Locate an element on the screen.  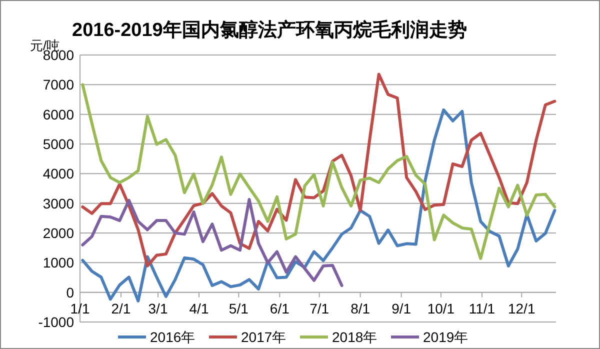
x-tick-label: 6/1 is located at coordinates (280, 308).